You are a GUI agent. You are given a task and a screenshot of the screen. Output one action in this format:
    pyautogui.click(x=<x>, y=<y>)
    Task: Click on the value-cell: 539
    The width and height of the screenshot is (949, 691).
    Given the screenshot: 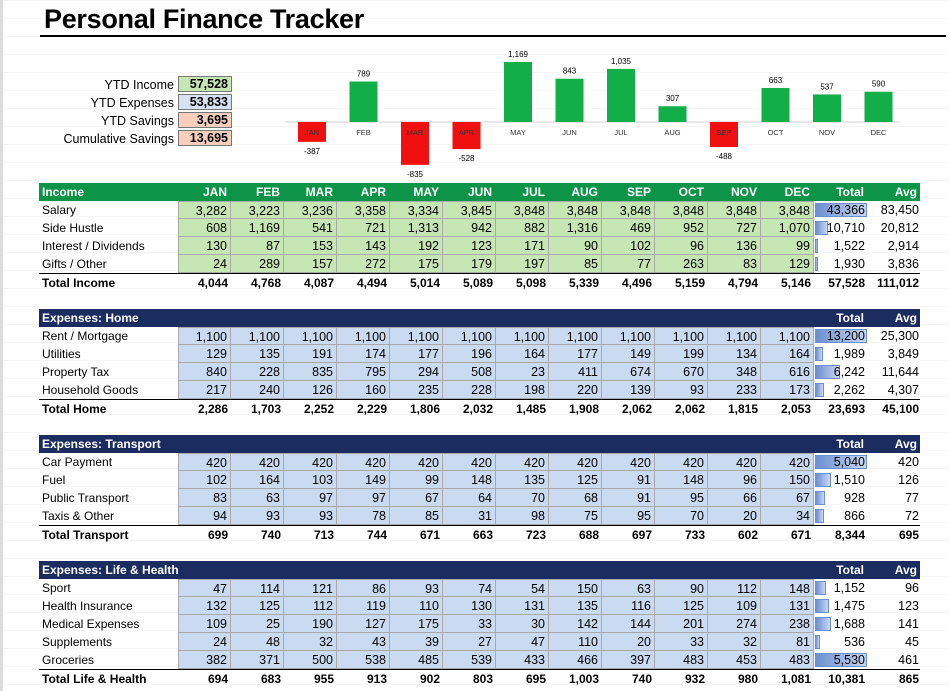 What is the action you would take?
    pyautogui.click(x=469, y=660)
    